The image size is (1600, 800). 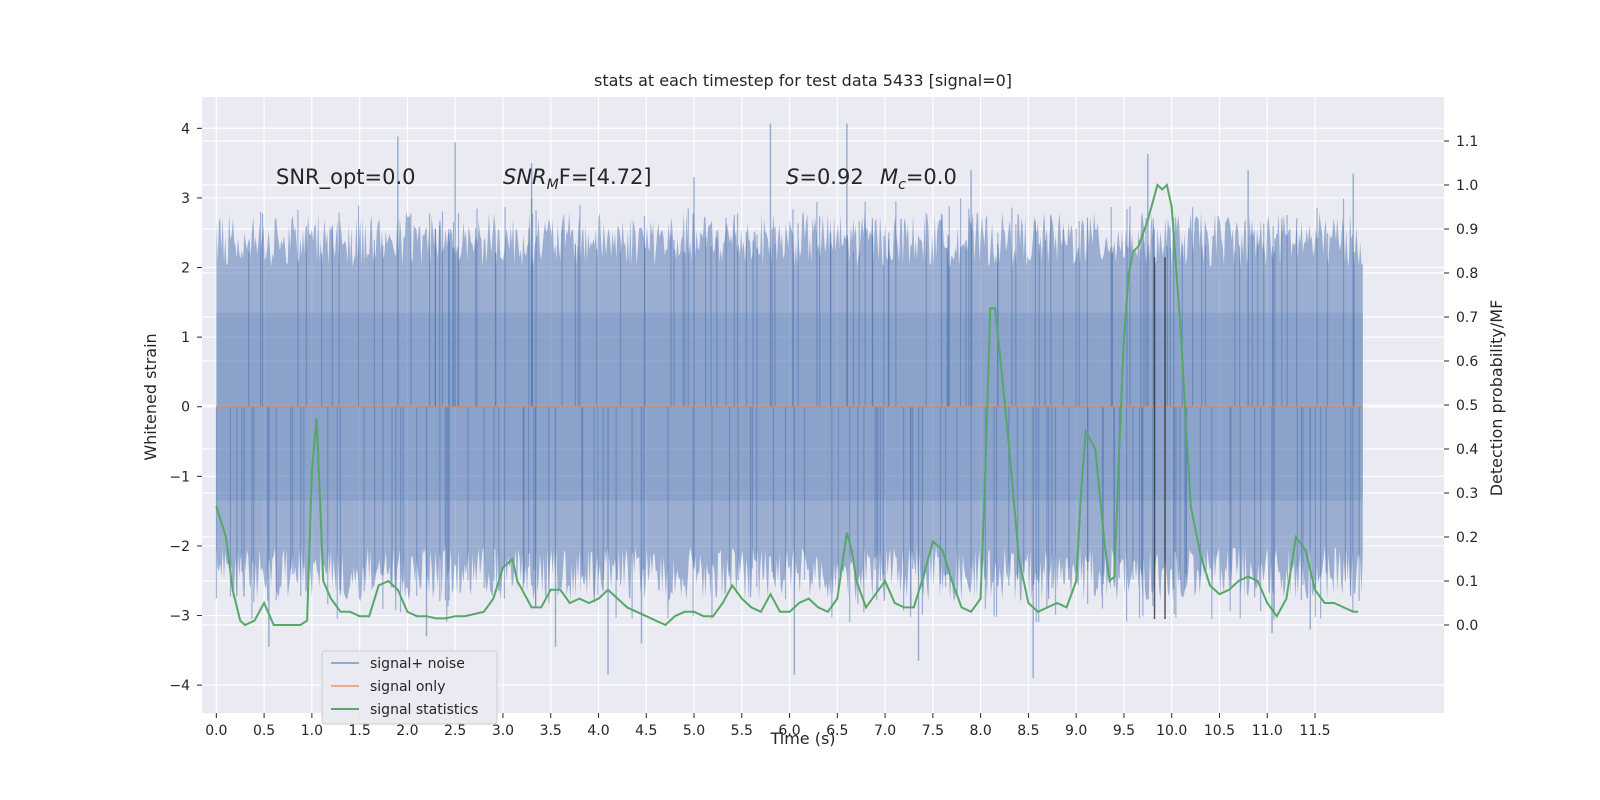 What do you see at coordinates (1219, 731) in the screenshot?
I see `x-tick-label: 10.5` at bounding box center [1219, 731].